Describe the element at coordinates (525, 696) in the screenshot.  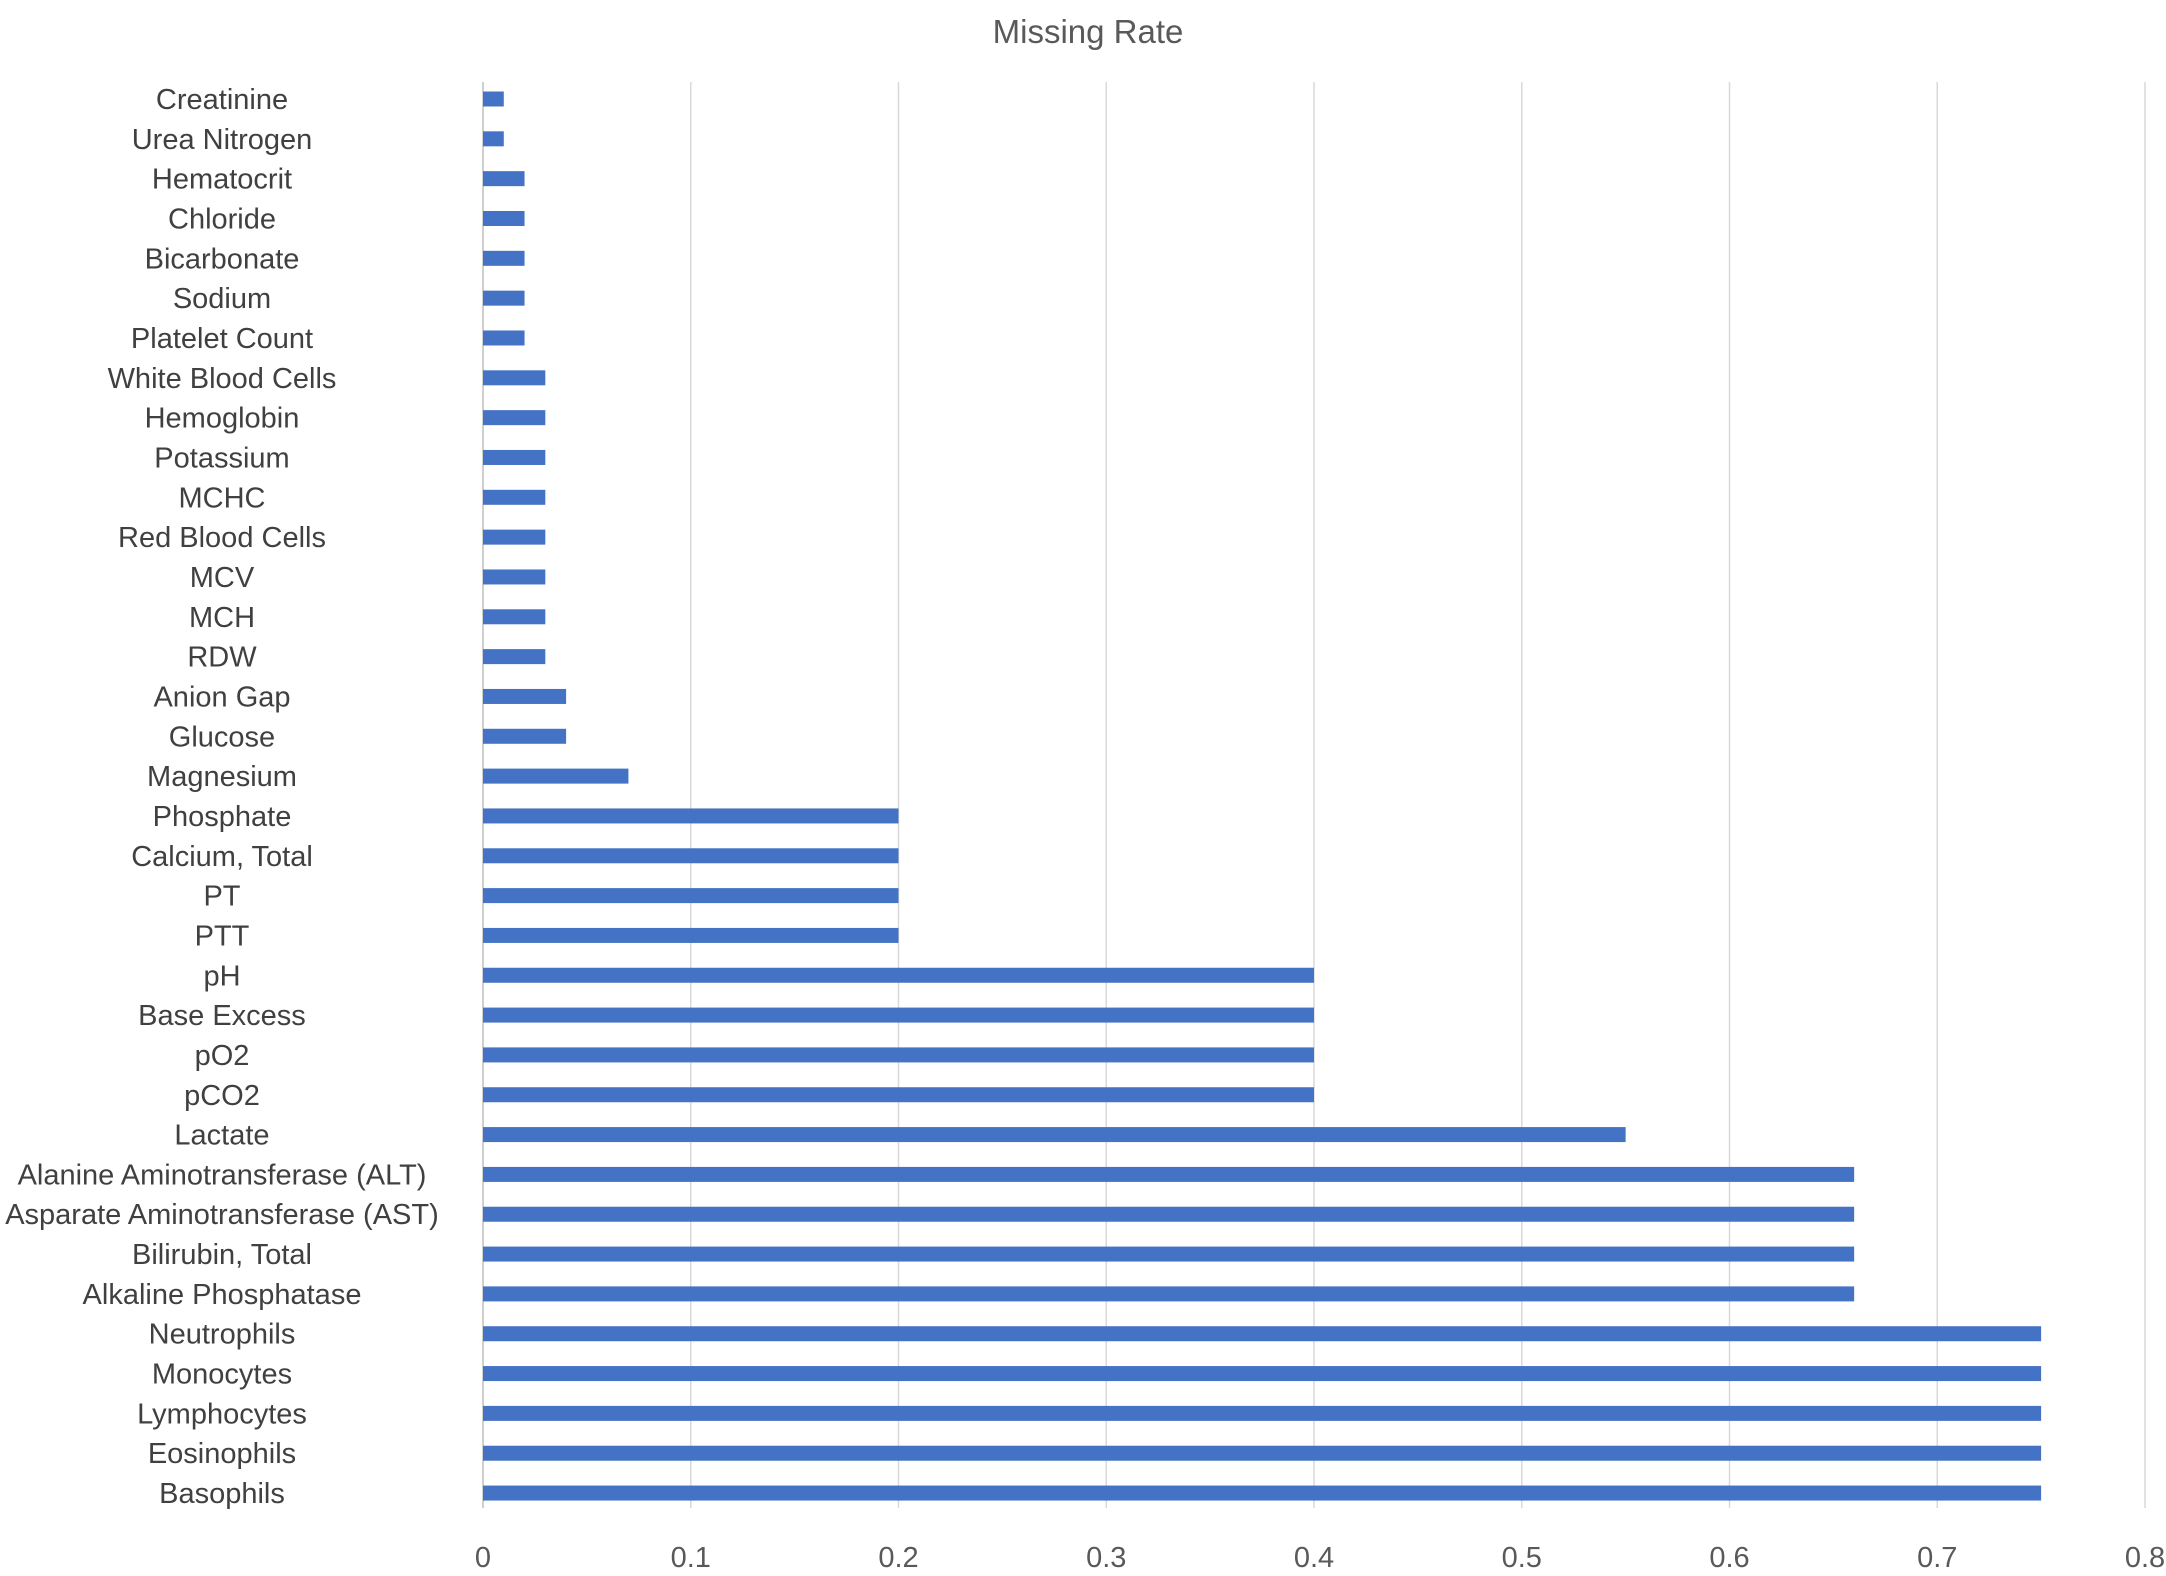
I see `bar-anion-gap` at that location.